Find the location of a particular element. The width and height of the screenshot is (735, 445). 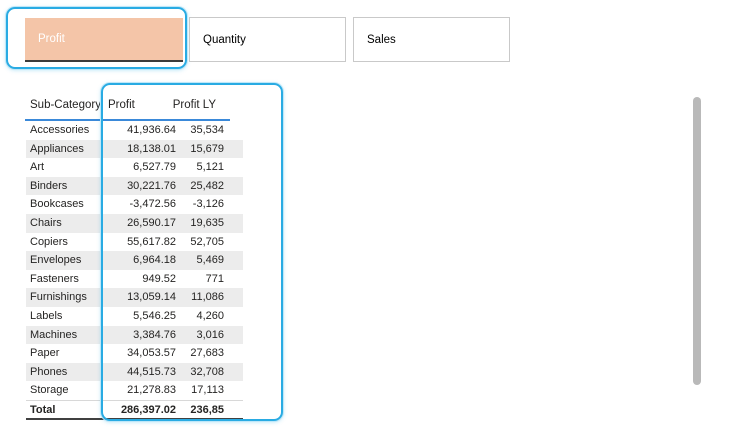

cell-profit-ly: 5,121 is located at coordinates (210, 167).